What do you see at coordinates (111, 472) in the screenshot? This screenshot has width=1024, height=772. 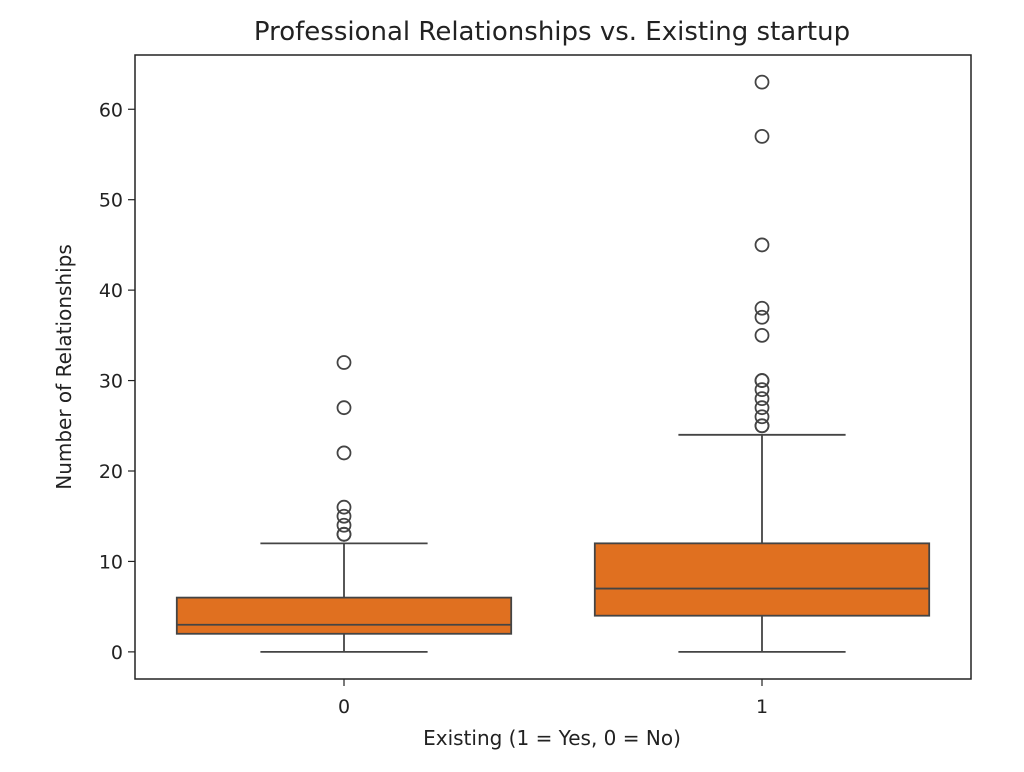 I see `y-tick-label: 20` at bounding box center [111, 472].